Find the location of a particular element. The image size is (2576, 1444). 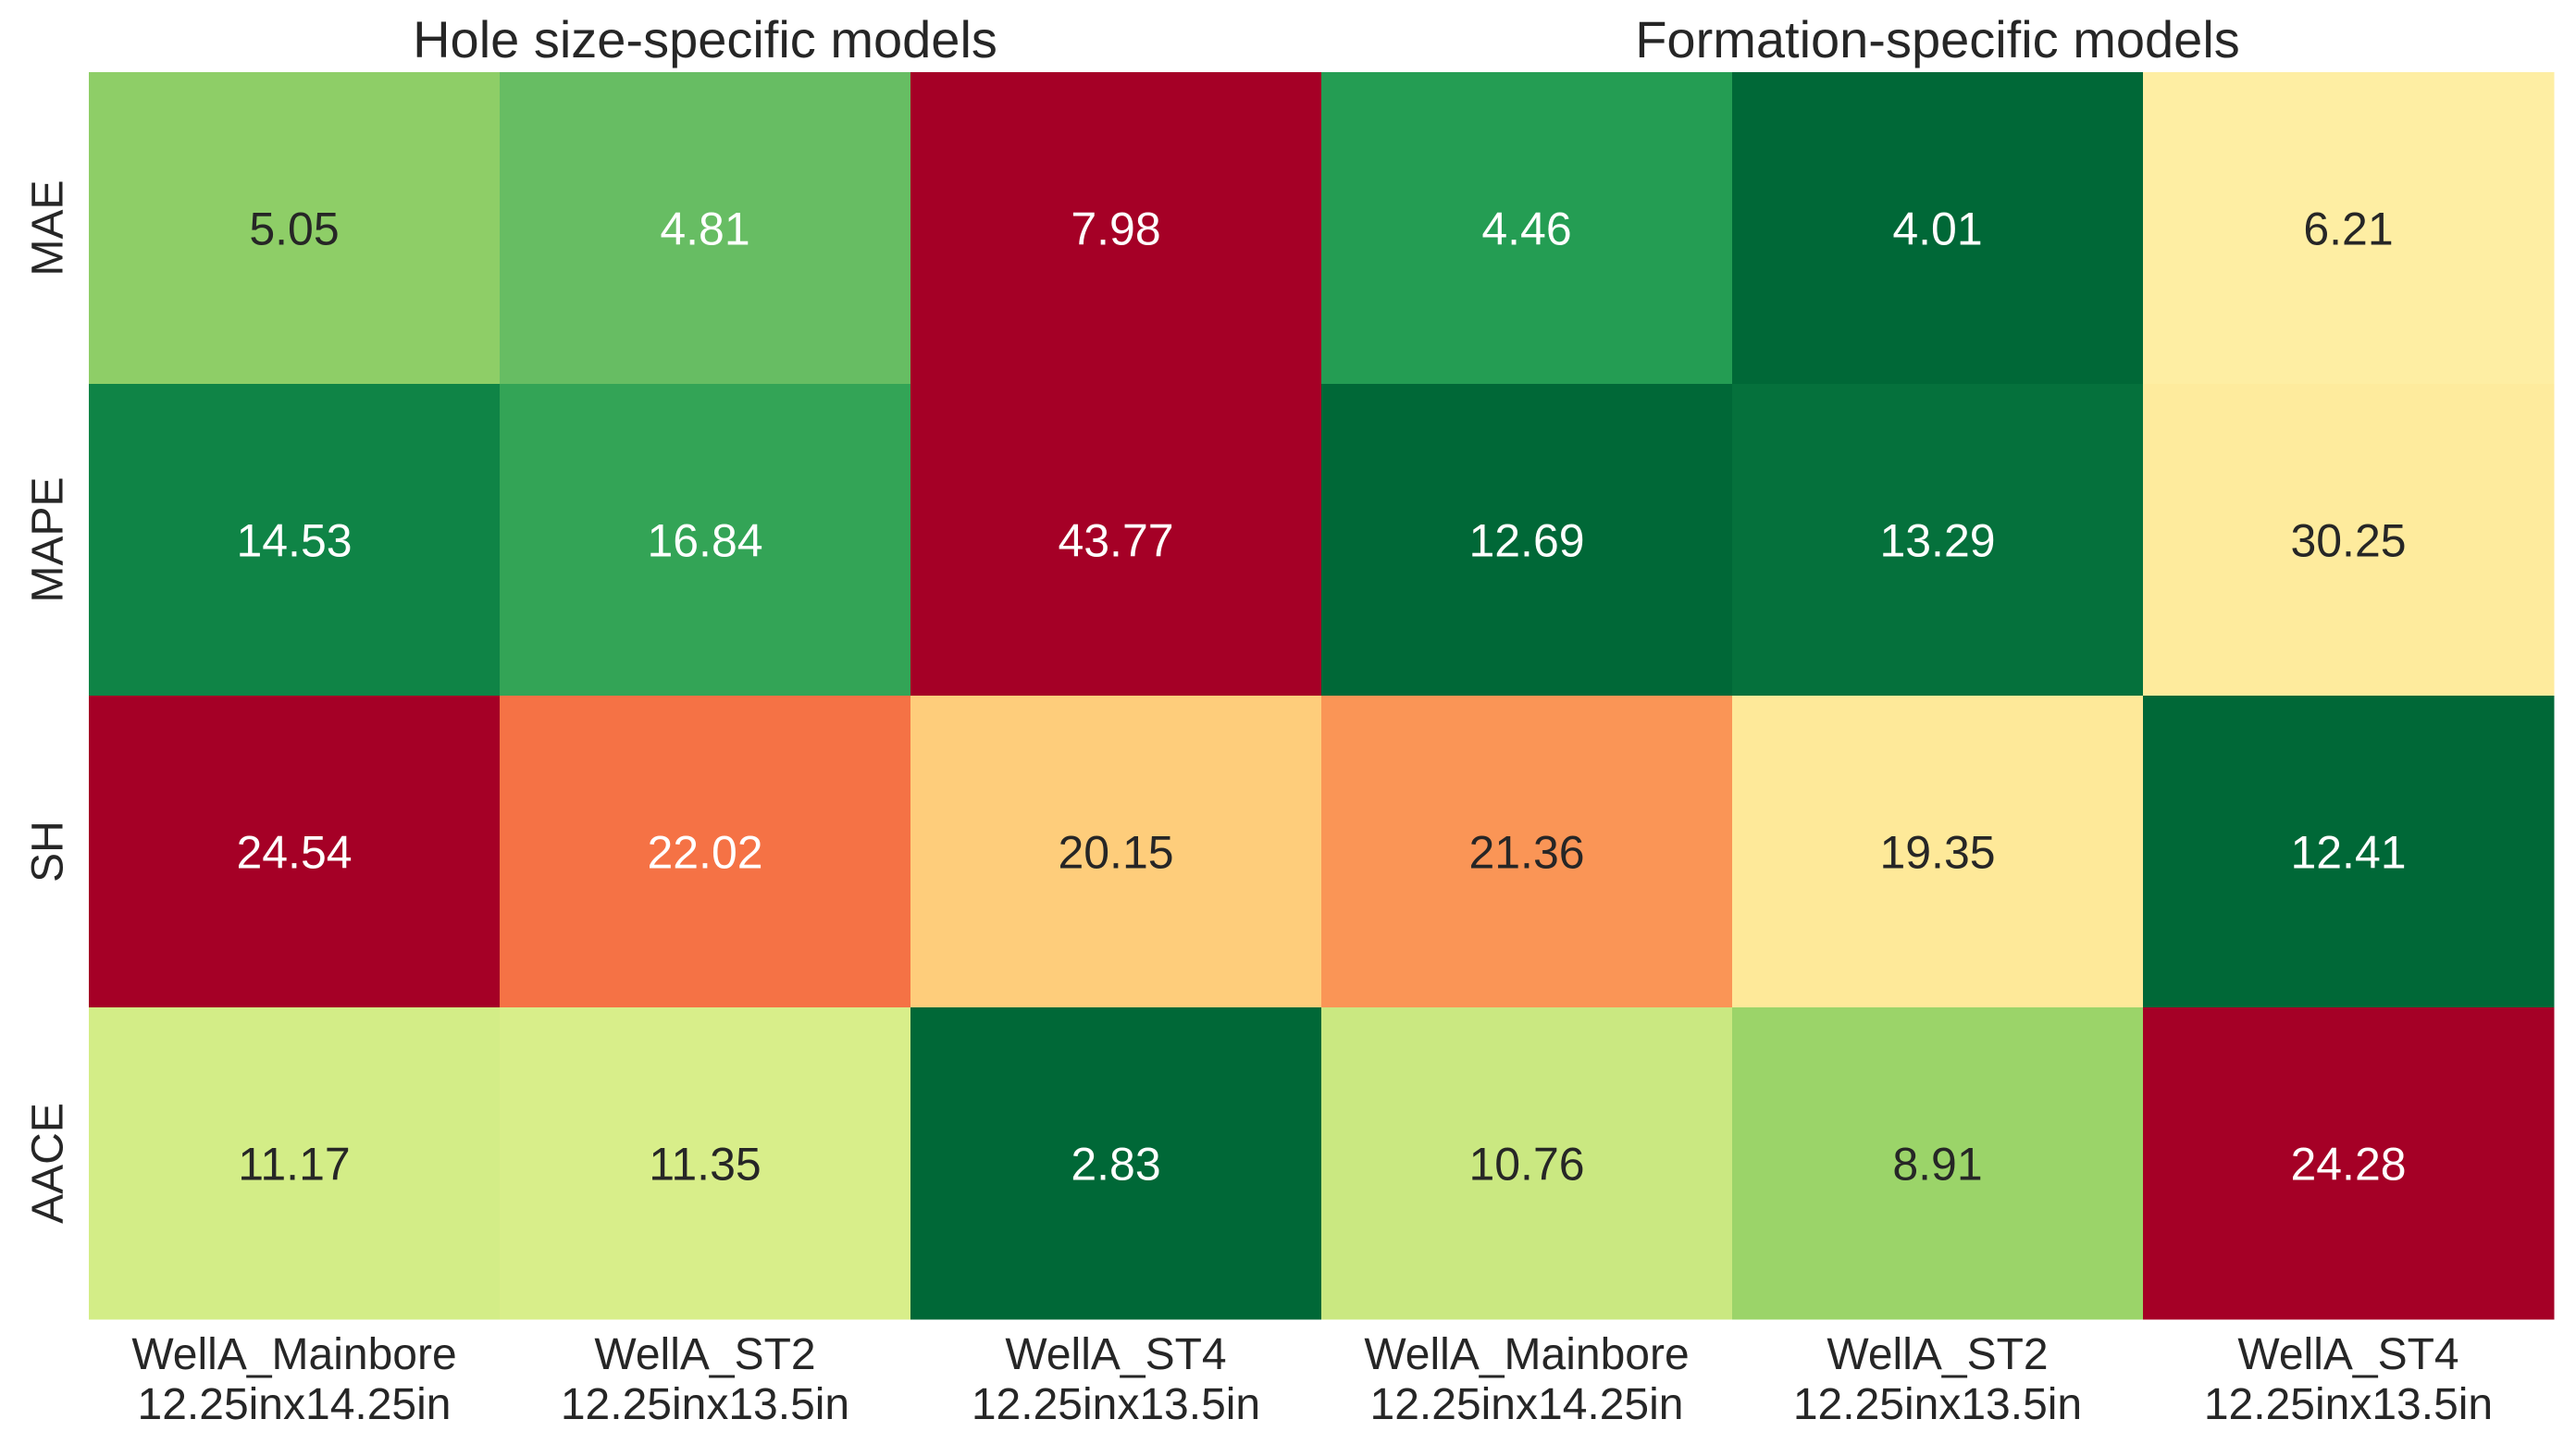

cell-value-label: 4.01 is located at coordinates (1937, 229).